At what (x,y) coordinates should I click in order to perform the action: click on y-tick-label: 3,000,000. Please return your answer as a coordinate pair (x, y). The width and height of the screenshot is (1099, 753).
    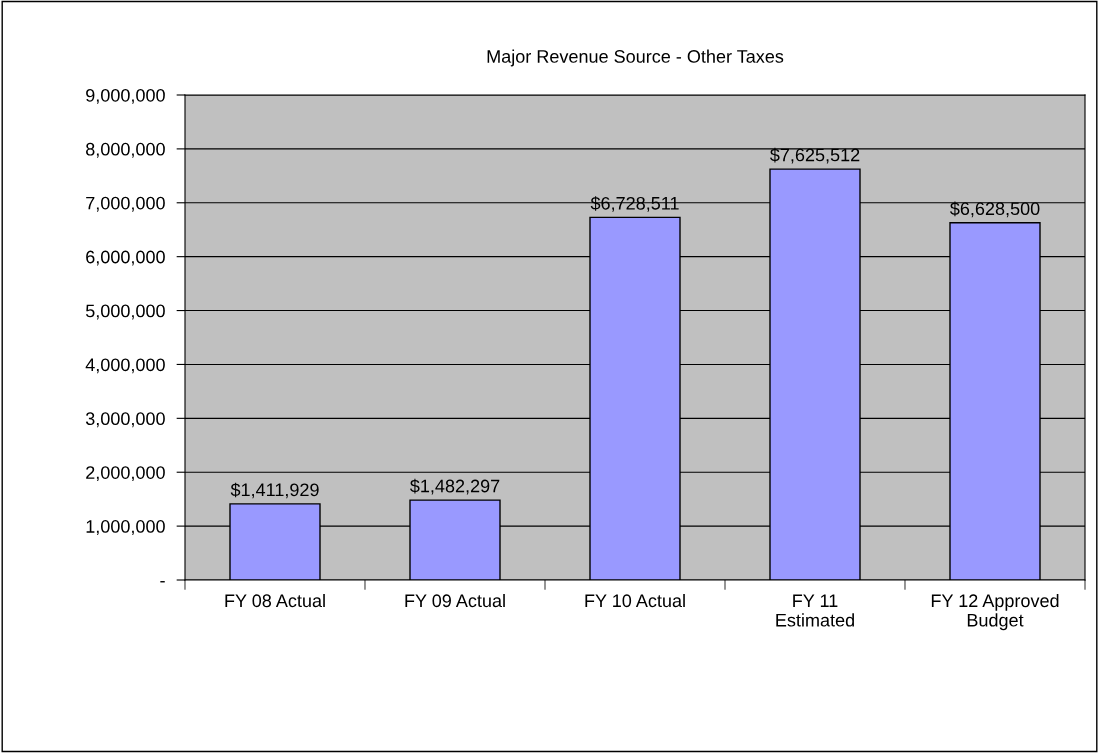
    Looking at the image, I should click on (125, 420).